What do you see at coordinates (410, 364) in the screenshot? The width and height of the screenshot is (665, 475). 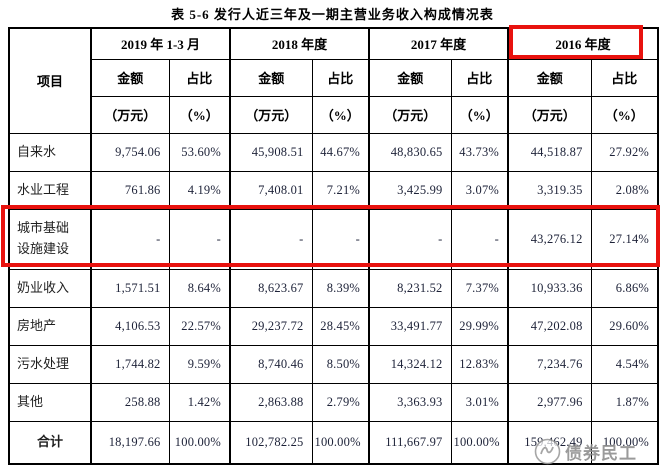 I see `amount-value: 14,324.12` at bounding box center [410, 364].